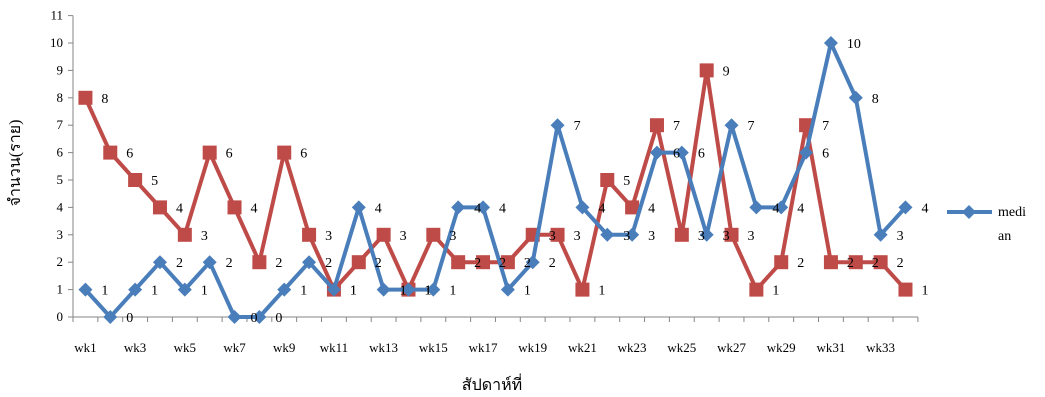 The width and height of the screenshot is (1045, 397). What do you see at coordinates (60, 97) in the screenshot?
I see `y-tick-label: 8` at bounding box center [60, 97].